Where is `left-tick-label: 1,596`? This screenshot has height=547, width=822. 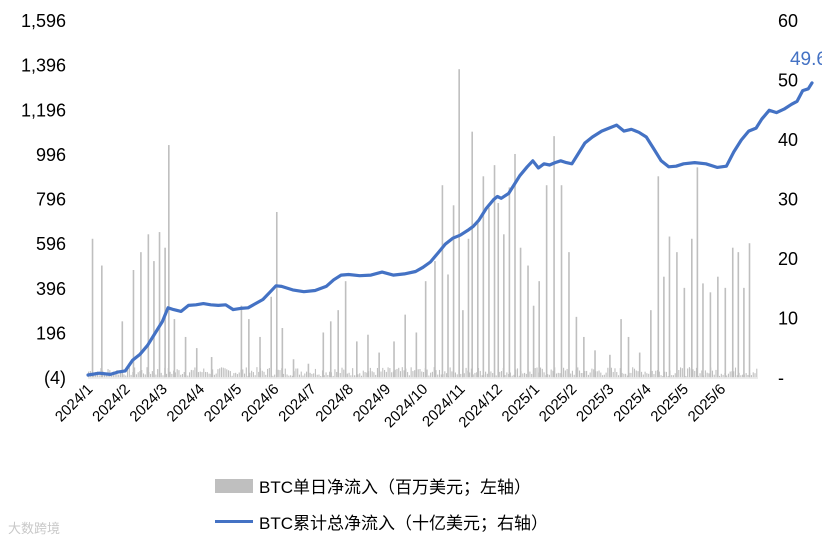
left-tick-label: 1,596 is located at coordinates (43, 21).